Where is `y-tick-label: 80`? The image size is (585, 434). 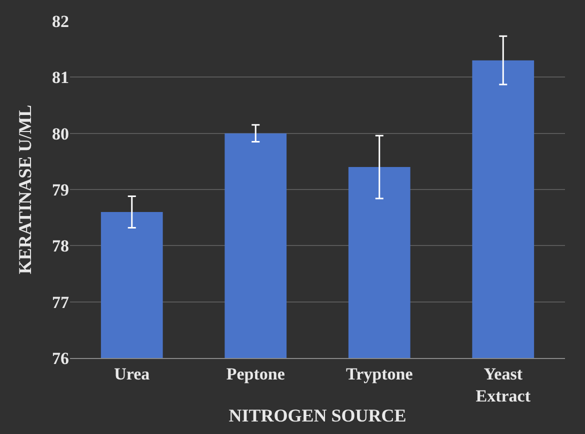 y-tick-label: 80 is located at coordinates (60, 134).